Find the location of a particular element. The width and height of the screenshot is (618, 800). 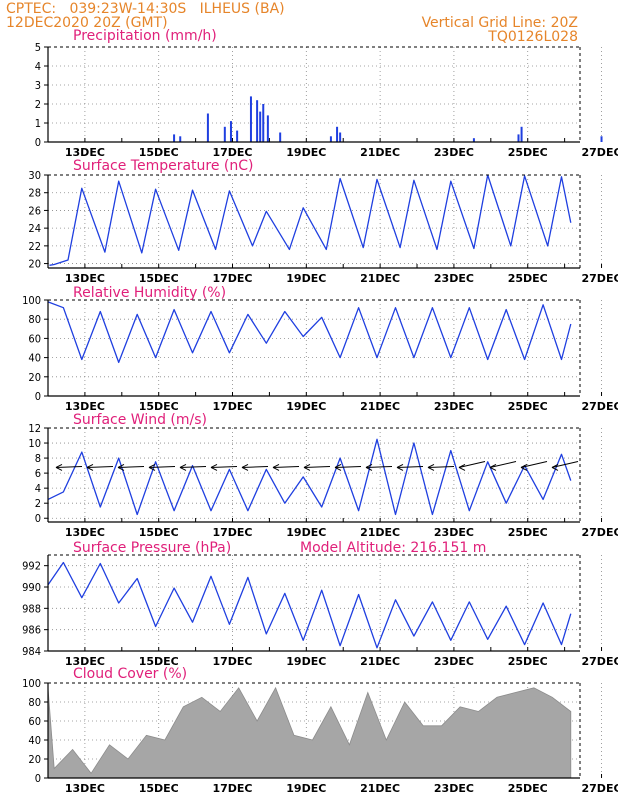

cloud-cover-area is located at coordinates (309, 732).